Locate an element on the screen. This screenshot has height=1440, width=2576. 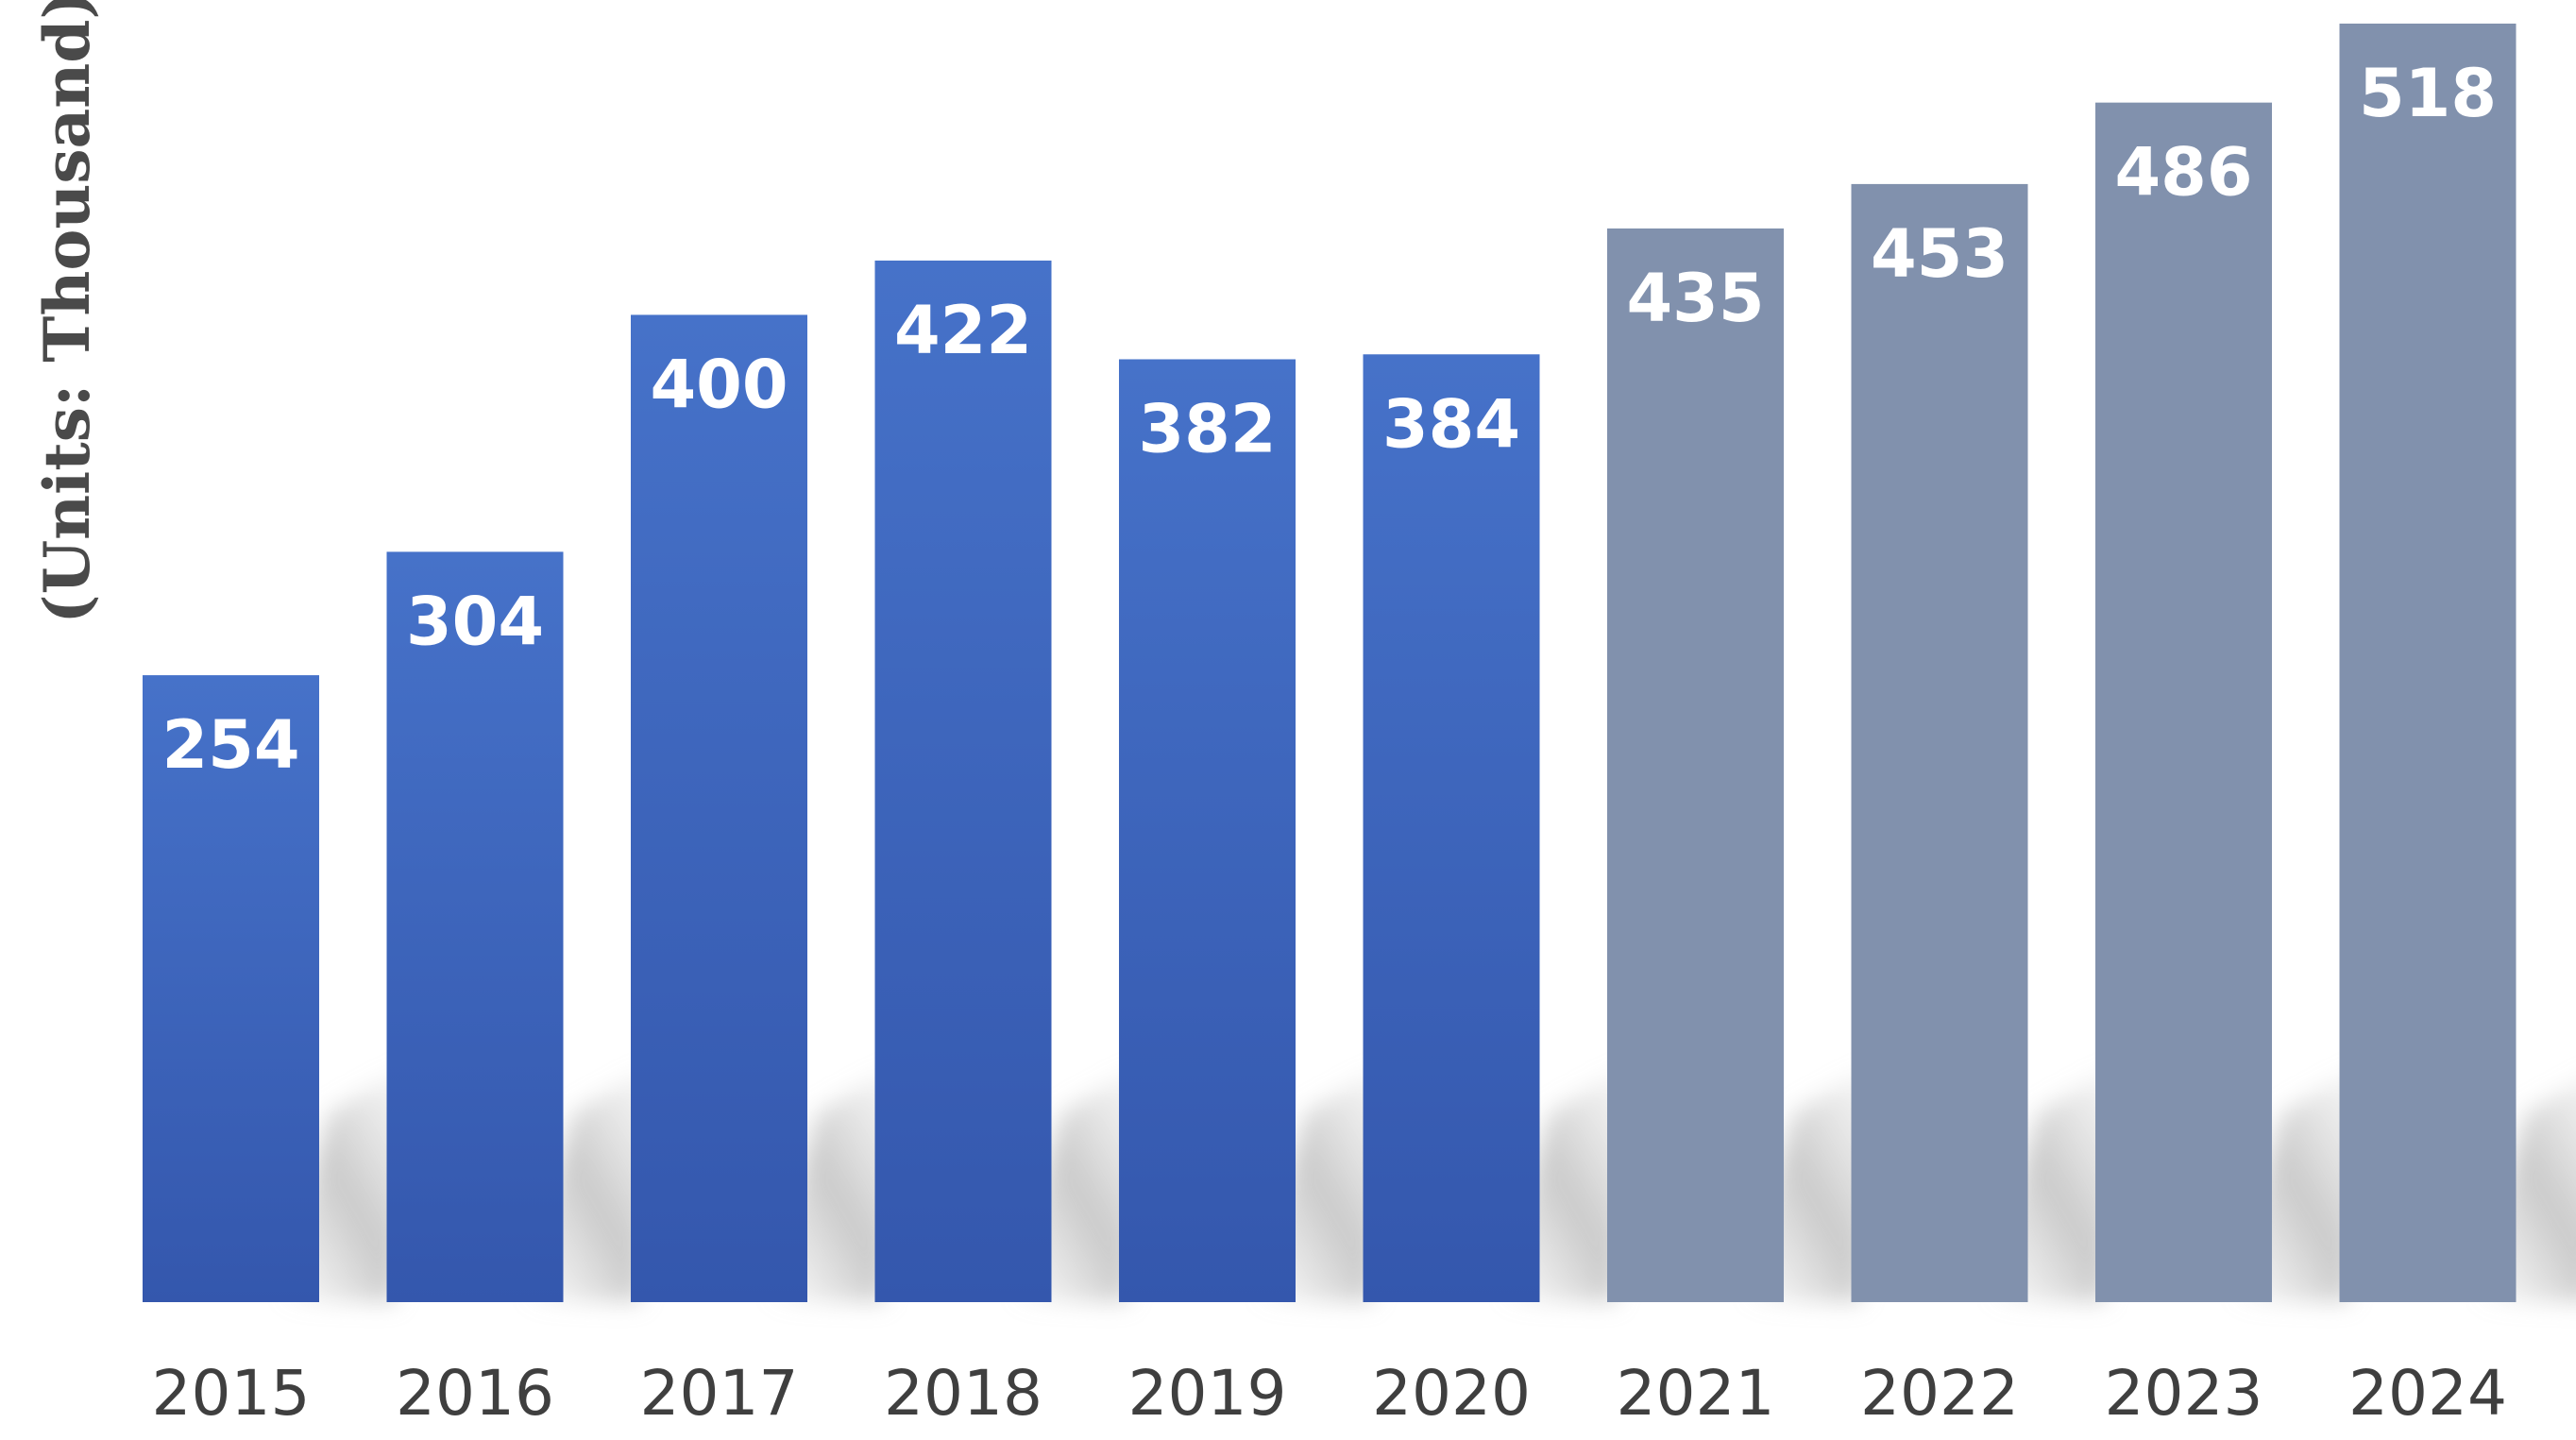
x-tick-2020: 2020 is located at coordinates (1451, 1393).